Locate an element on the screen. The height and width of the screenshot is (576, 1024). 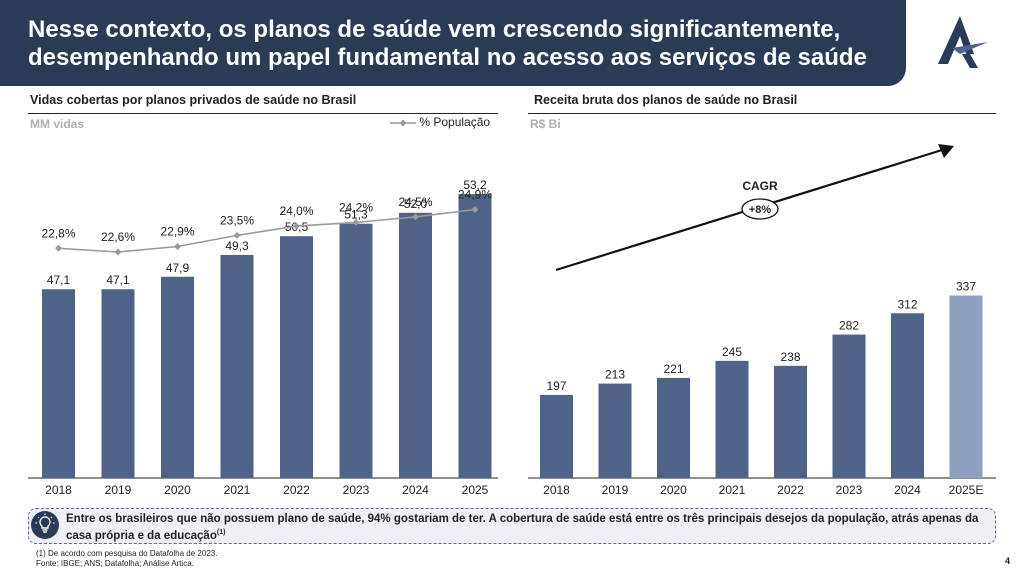
bar-value-label: 245 is located at coordinates (732, 352).